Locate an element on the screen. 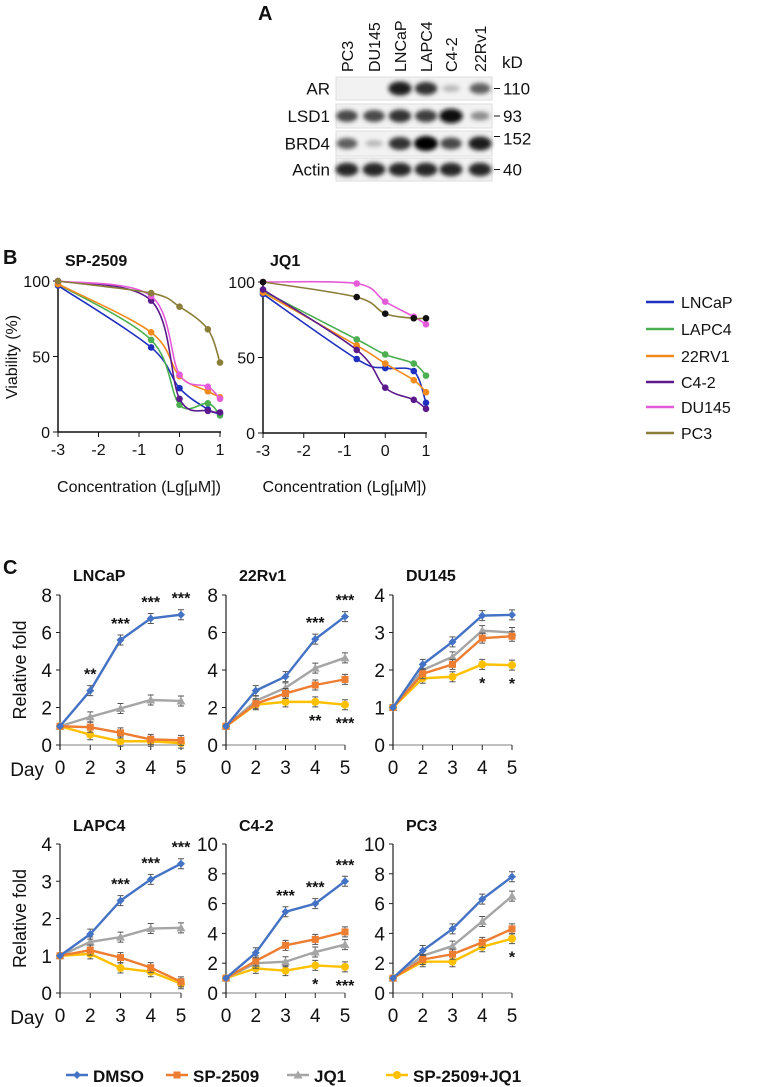 This screenshot has width=781, height=1087. y-tick-label: 6 is located at coordinates (379, 905).